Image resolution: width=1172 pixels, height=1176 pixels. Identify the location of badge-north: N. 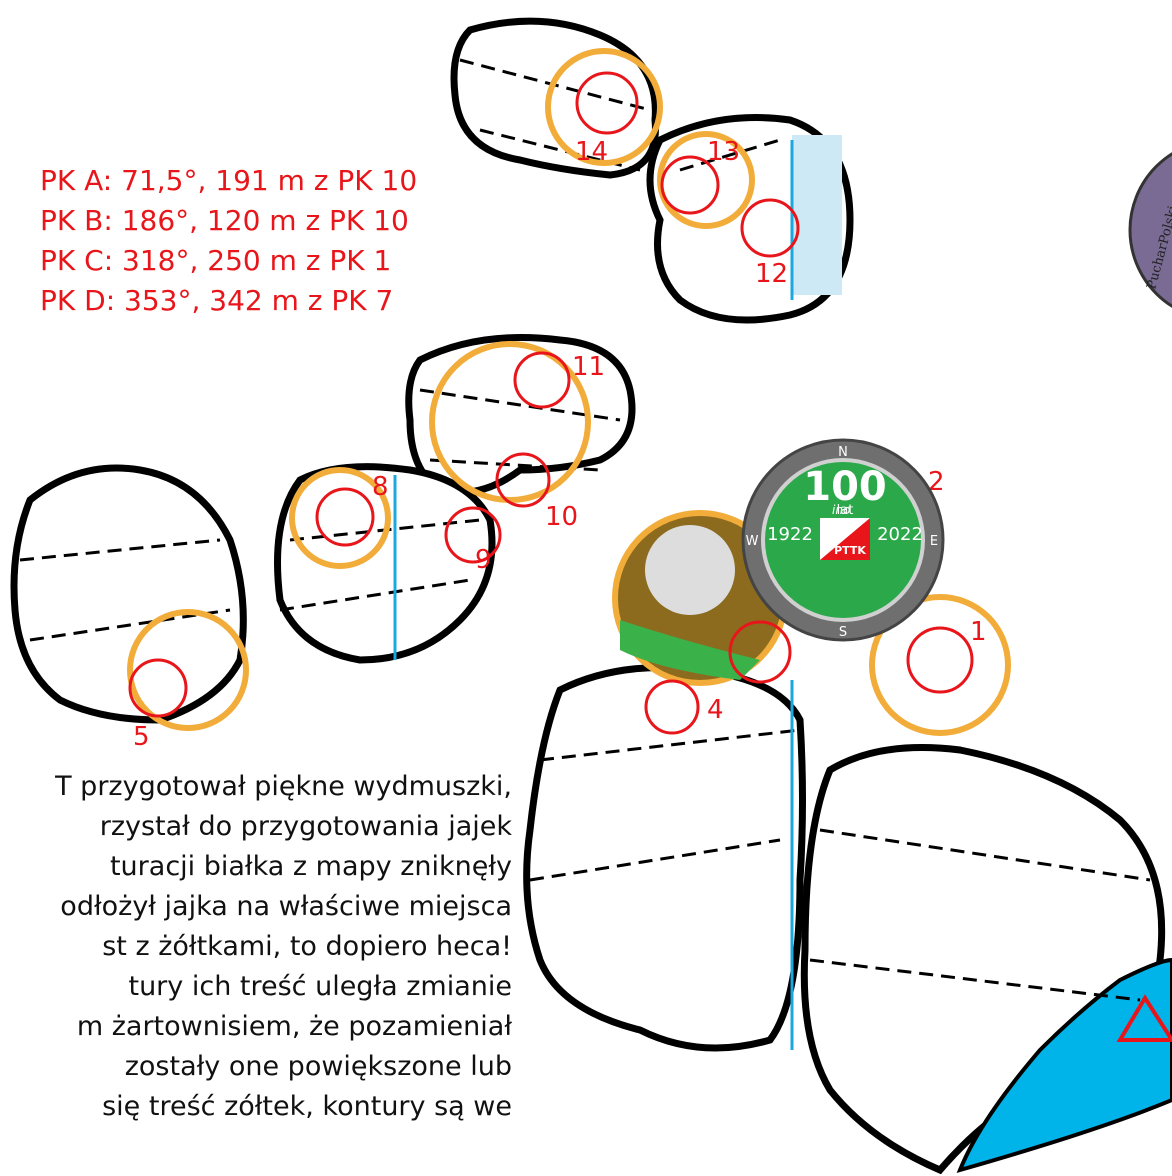
(843, 452).